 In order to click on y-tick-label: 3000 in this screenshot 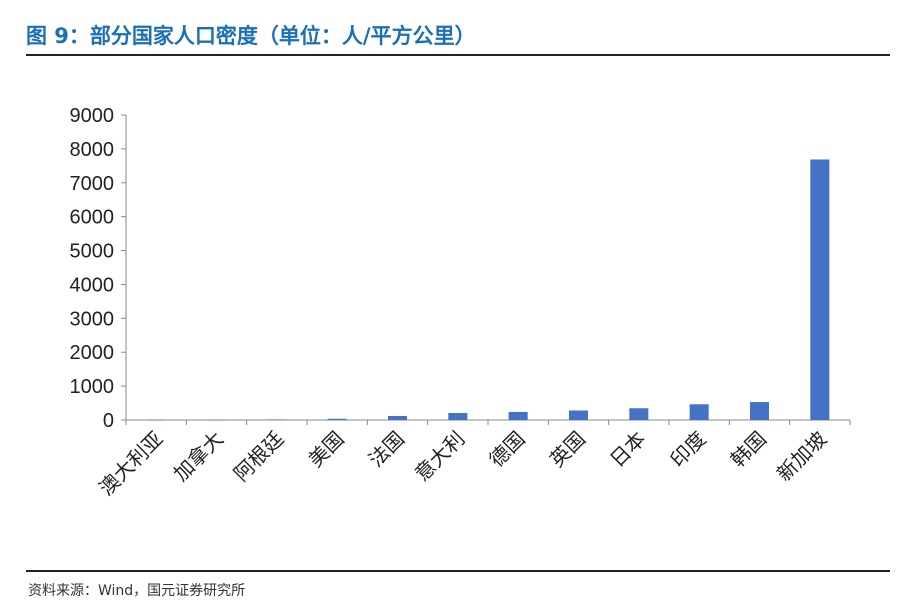, I will do `click(92, 319)`.